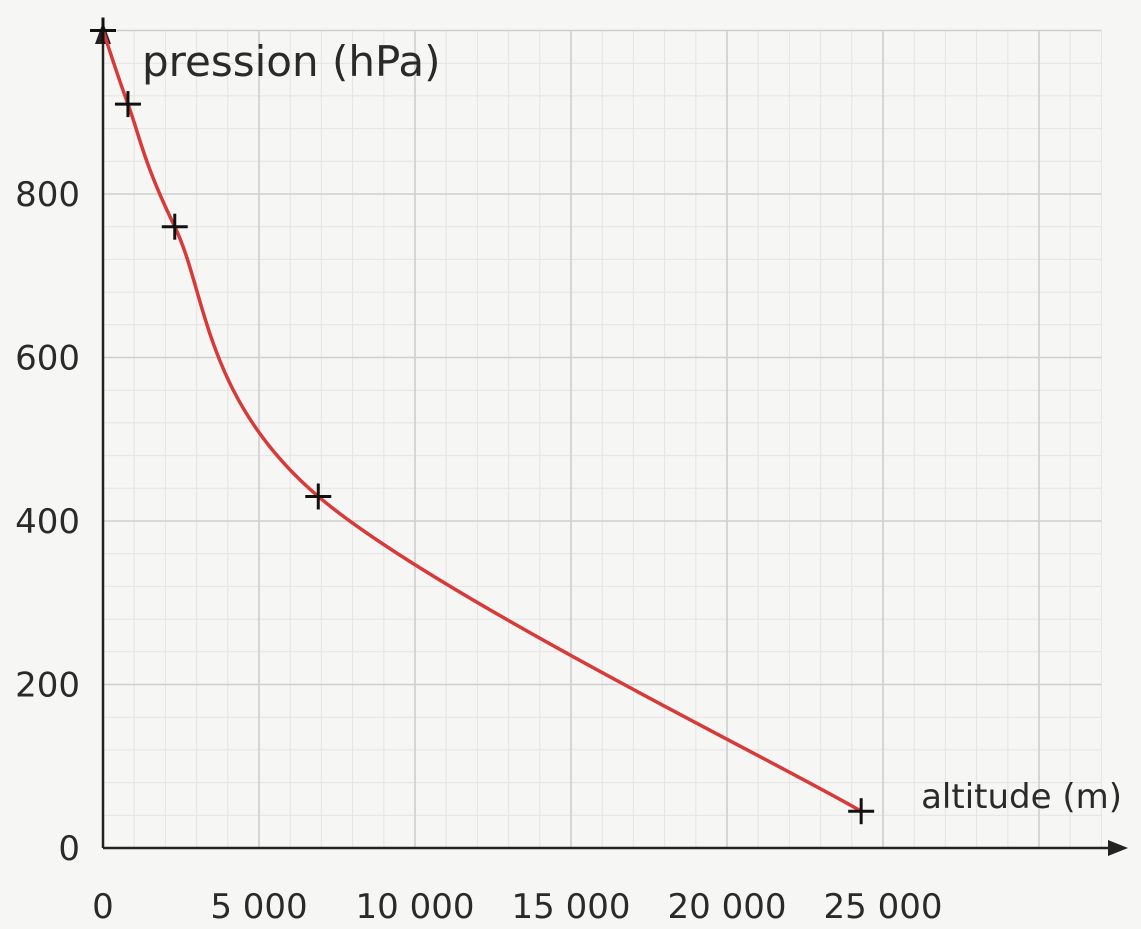 This screenshot has width=1141, height=929. Describe the element at coordinates (103, 907) in the screenshot. I see `x-tick-label: 0` at that location.